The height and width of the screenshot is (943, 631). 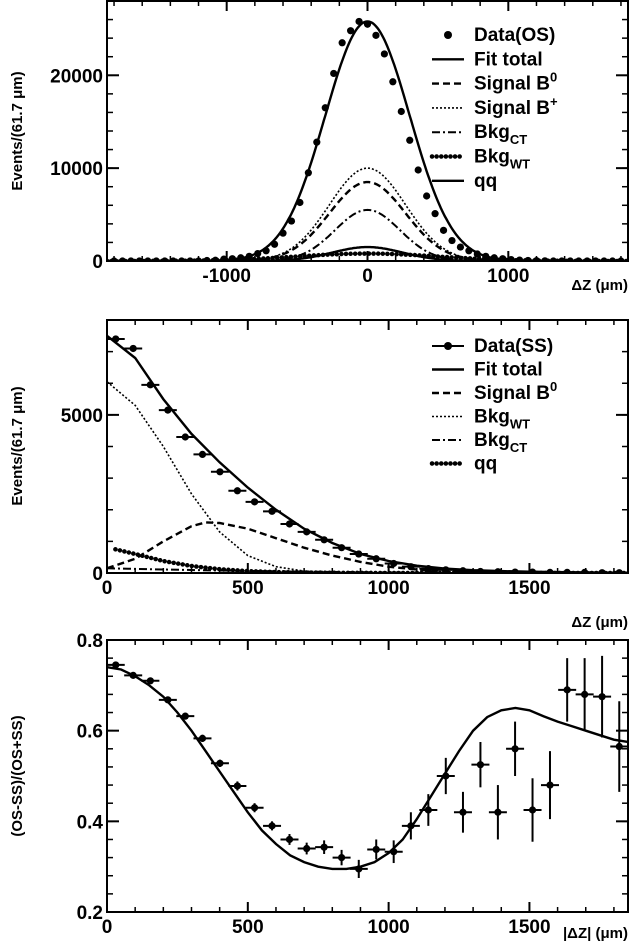 What do you see at coordinates (76, 169) in the screenshot?
I see `y-tick-label: 10000` at bounding box center [76, 169].